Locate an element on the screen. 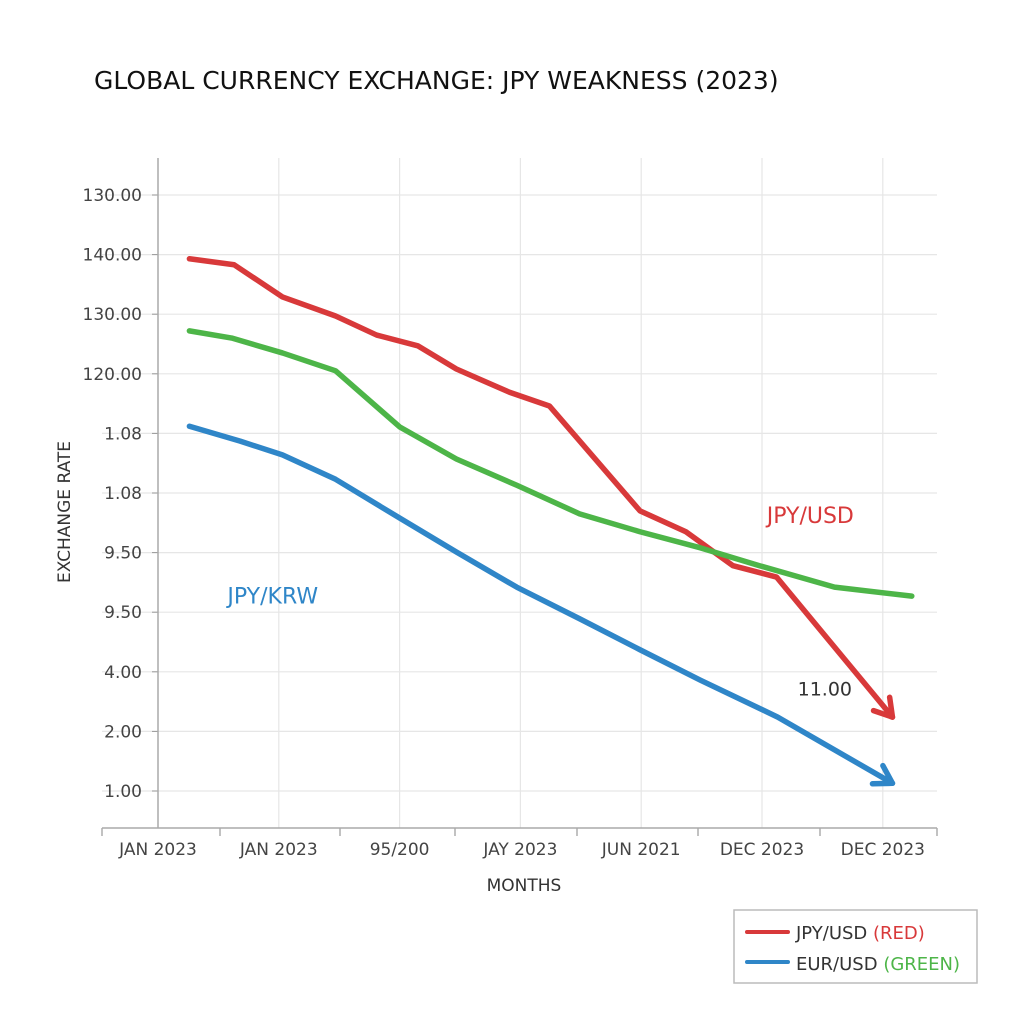 The image size is (1024, 1028). y-tick-label: 120.00 is located at coordinates (112, 375).